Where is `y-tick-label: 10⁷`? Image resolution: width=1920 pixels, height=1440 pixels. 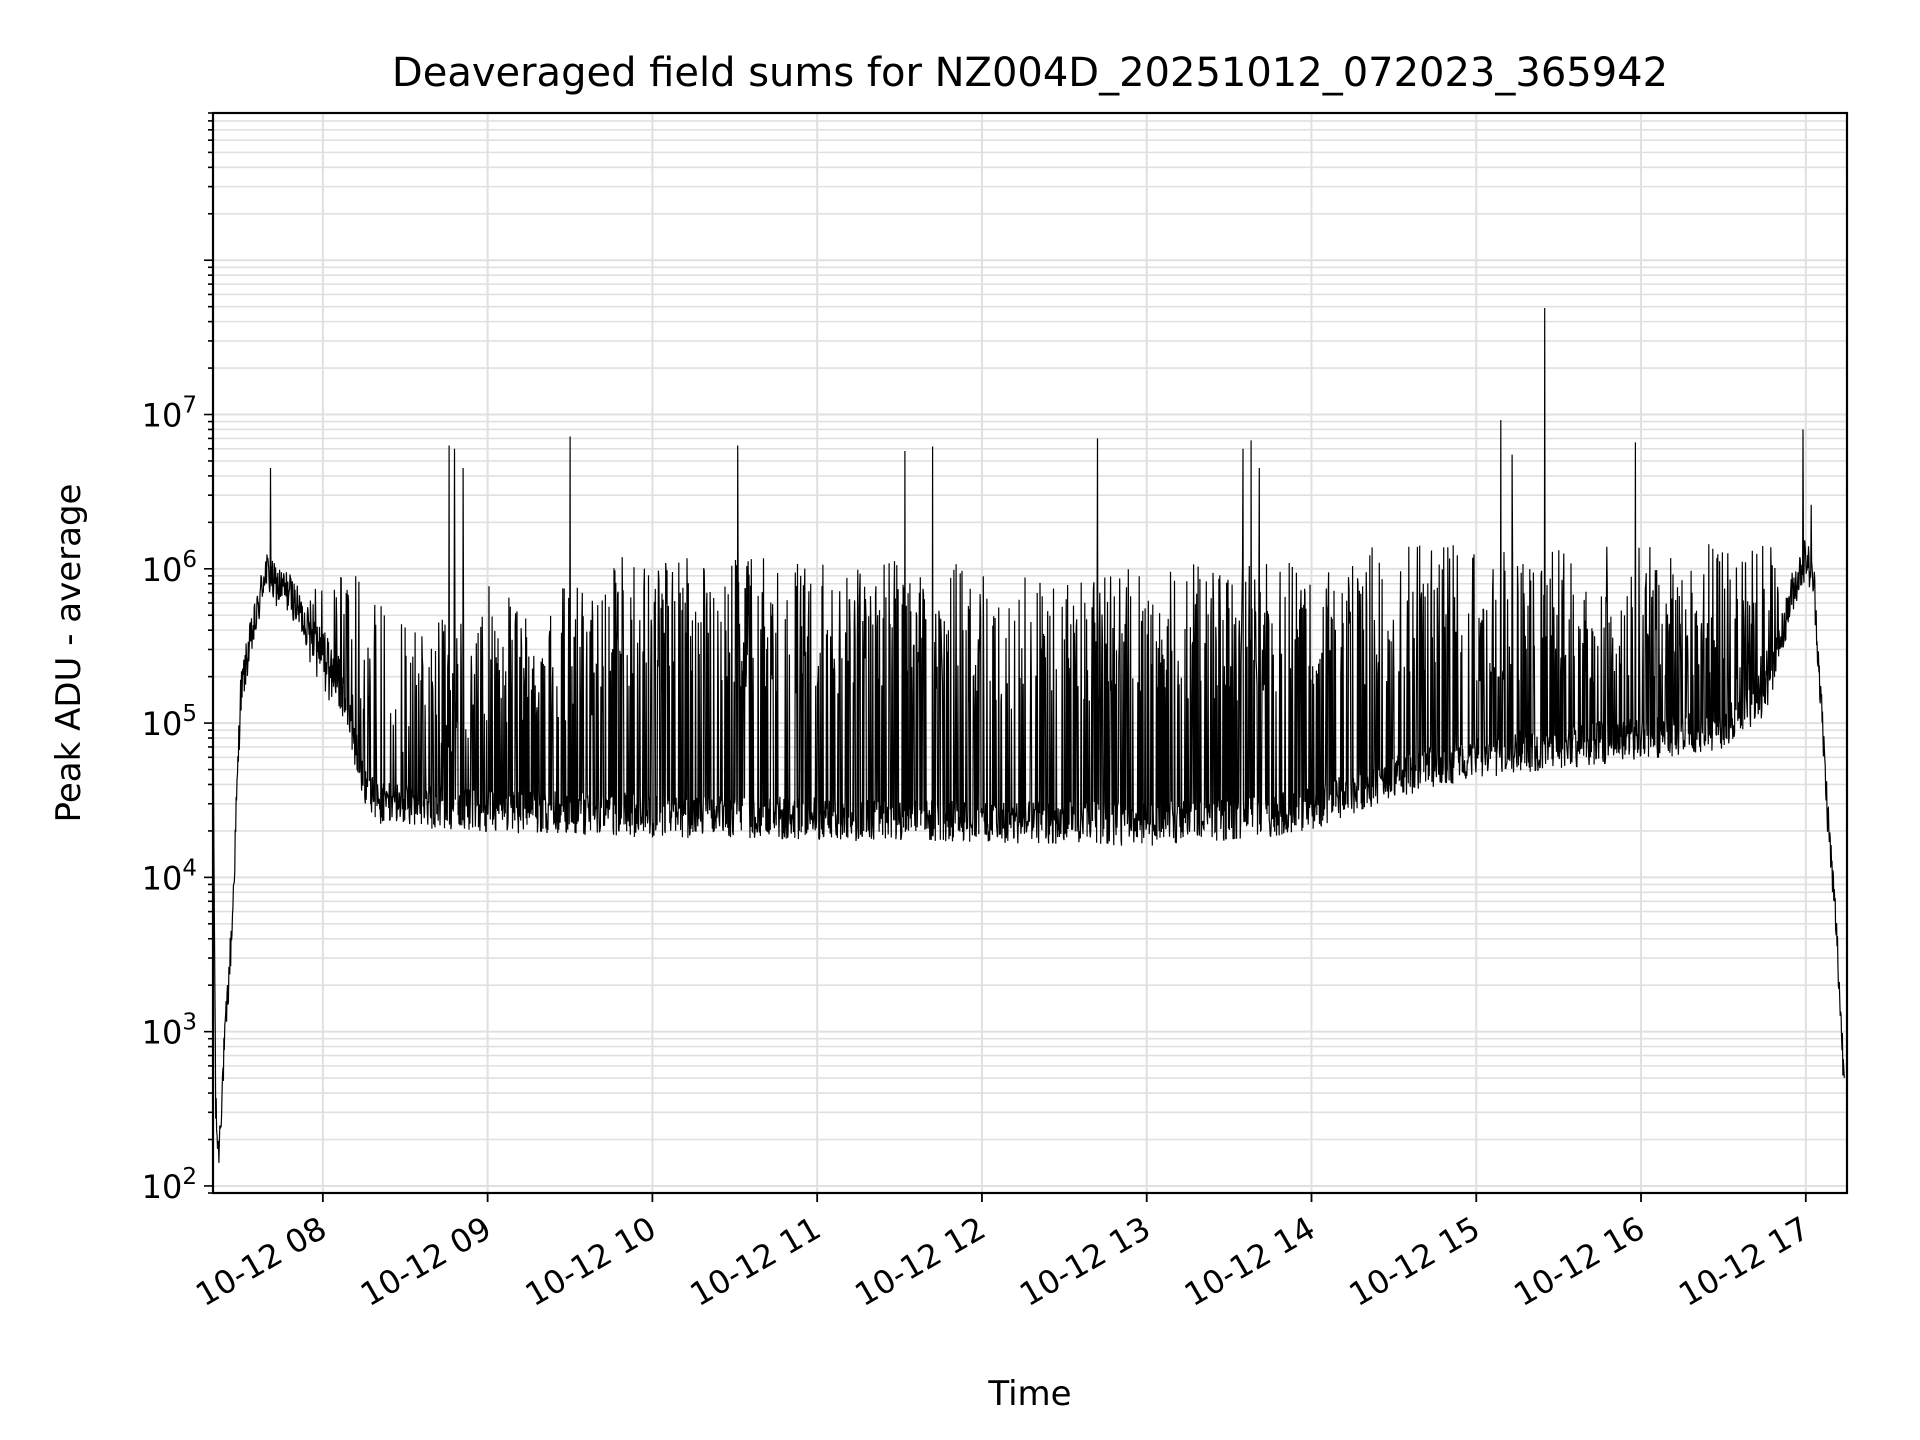 y-tick-label: 10⁷ is located at coordinates (169, 414).